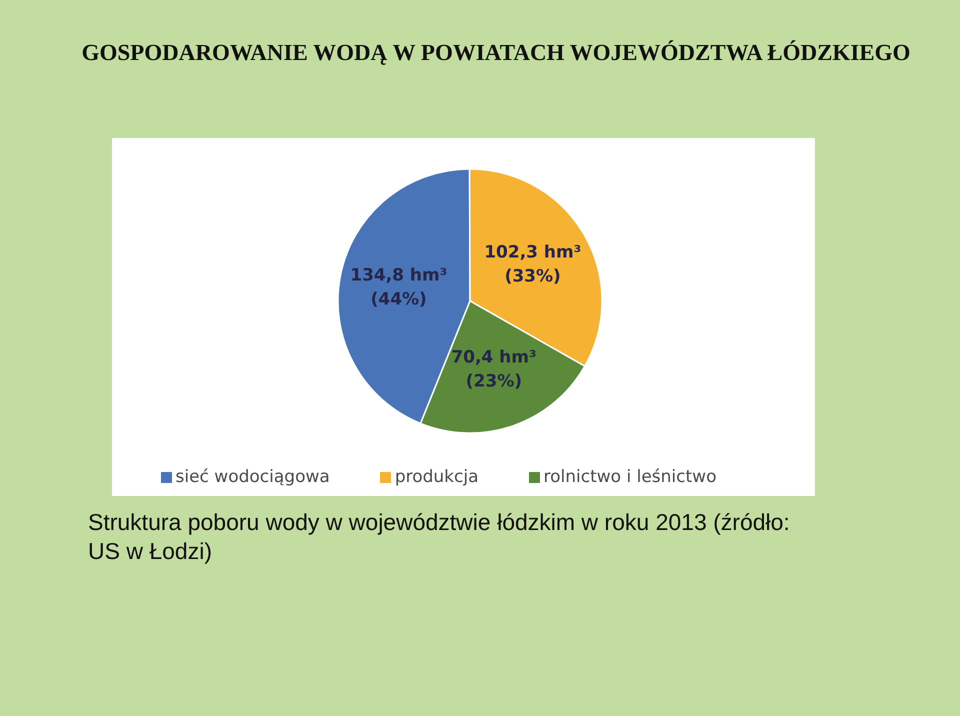 Image resolution: width=960 pixels, height=716 pixels. I want to click on legend-label: rolnictwo i leśnictwo, so click(630, 477).